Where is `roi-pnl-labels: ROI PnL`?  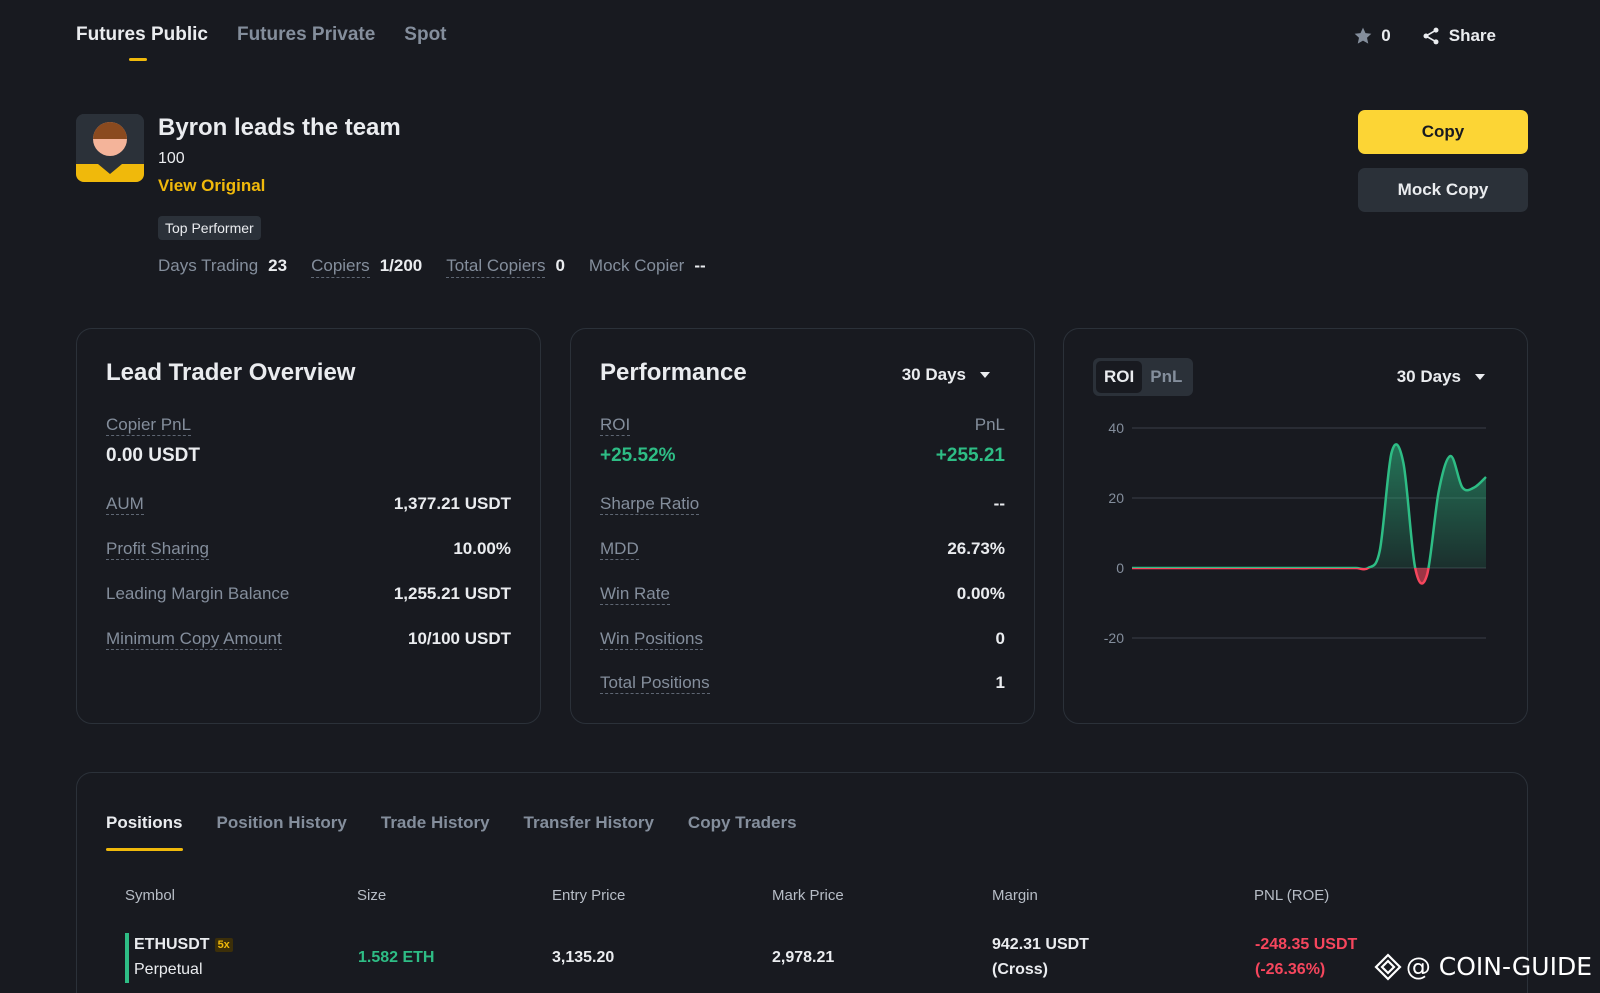 roi-pnl-labels: ROI PnL is located at coordinates (802, 425).